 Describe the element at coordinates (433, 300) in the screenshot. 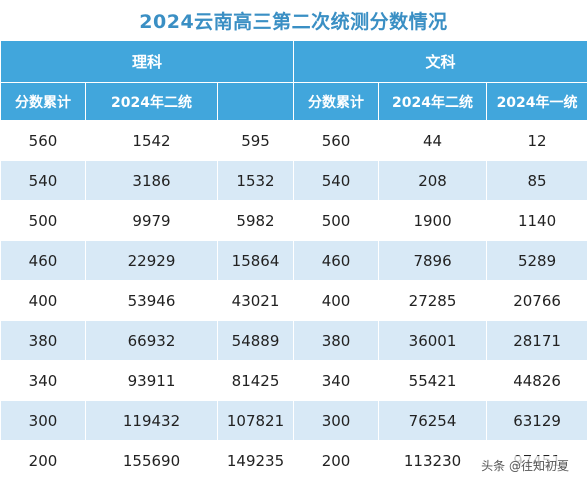

I see `table-cell: 27285` at that location.